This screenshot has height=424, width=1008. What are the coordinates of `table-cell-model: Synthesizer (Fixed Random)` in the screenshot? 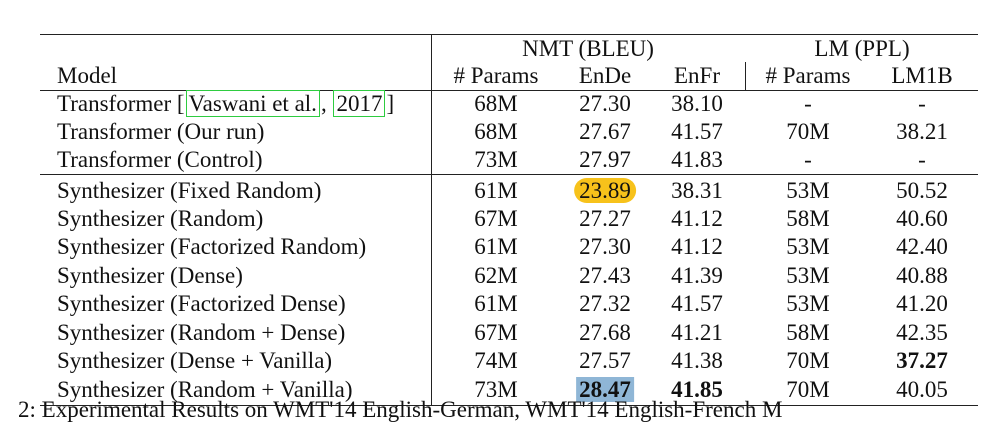 It's located at (189, 190).